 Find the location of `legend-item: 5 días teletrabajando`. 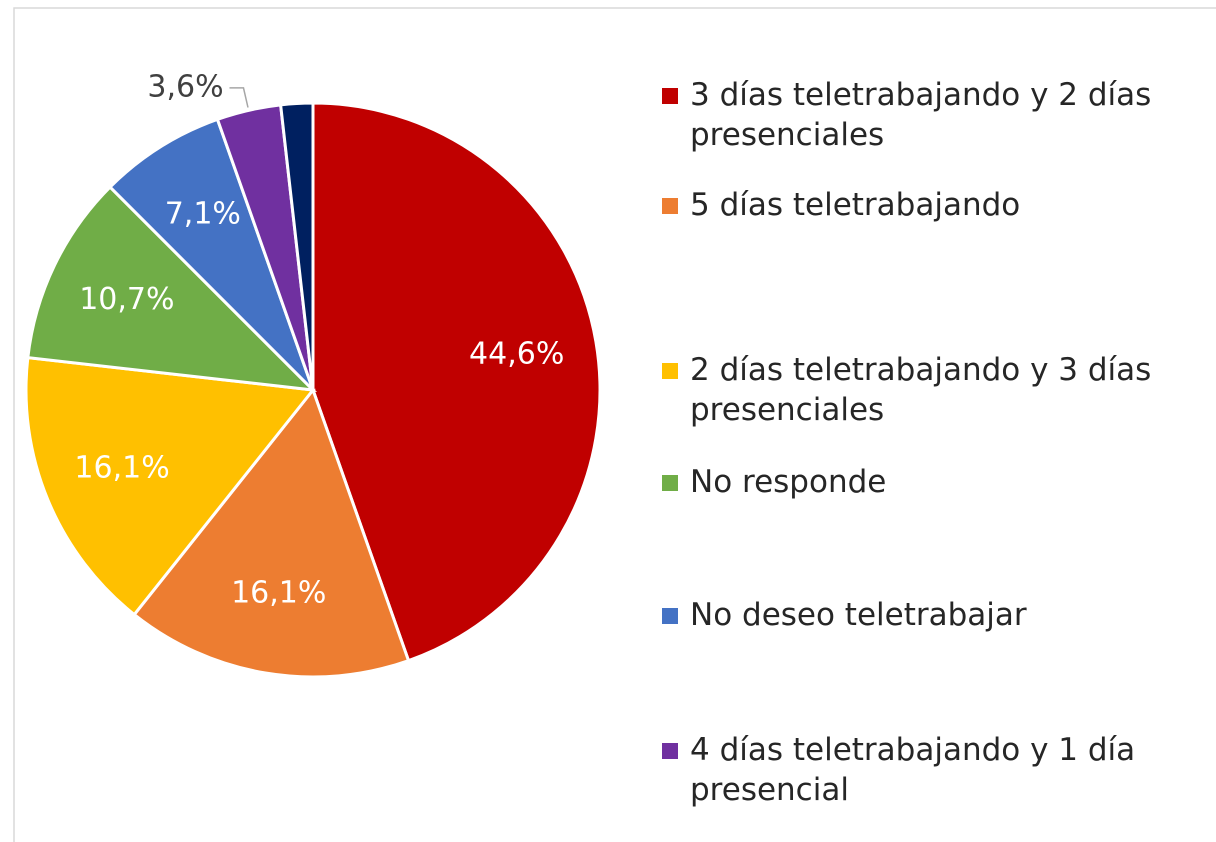

legend-item: 5 días teletrabajando is located at coordinates (932, 205).